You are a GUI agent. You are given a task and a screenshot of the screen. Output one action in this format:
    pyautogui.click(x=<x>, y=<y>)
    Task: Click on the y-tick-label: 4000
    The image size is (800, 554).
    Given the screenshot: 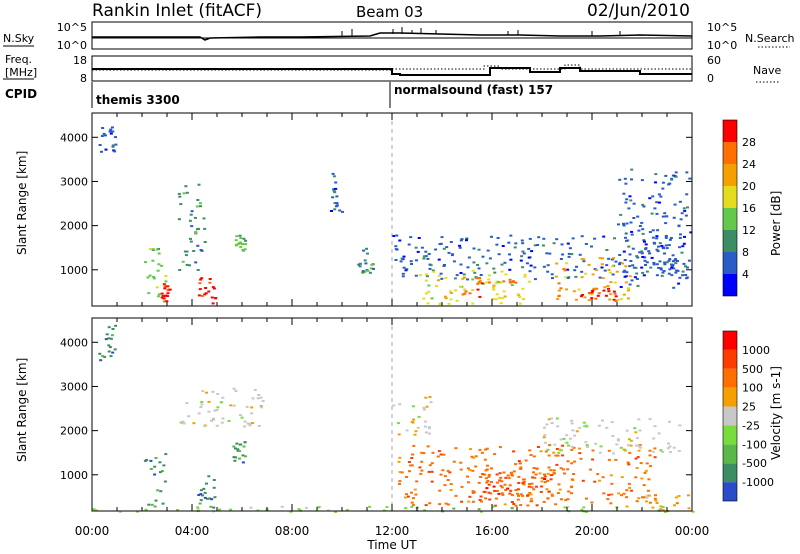 What is the action you would take?
    pyautogui.click(x=74, y=342)
    